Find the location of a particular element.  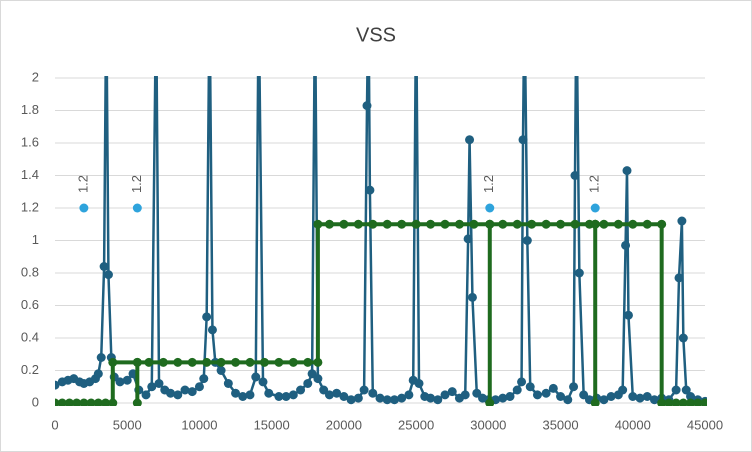

y-tick-label: 0.2 is located at coordinates (30, 369).